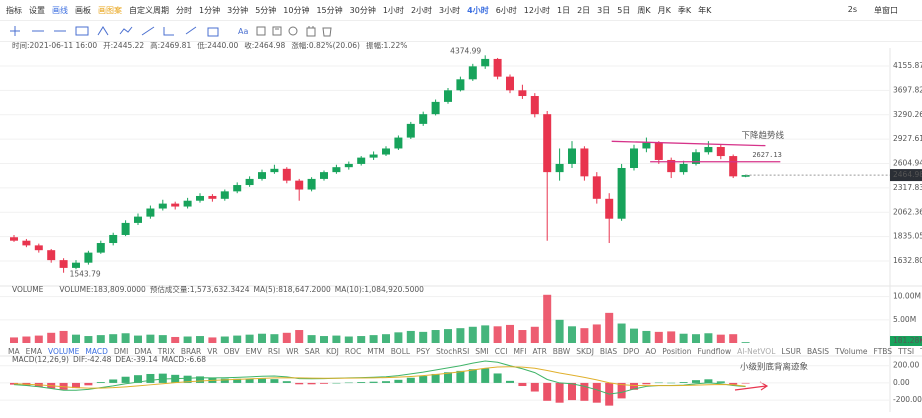  What do you see at coordinates (791, 351) in the screenshot?
I see `indicator-tab: LSUR` at bounding box center [791, 351].